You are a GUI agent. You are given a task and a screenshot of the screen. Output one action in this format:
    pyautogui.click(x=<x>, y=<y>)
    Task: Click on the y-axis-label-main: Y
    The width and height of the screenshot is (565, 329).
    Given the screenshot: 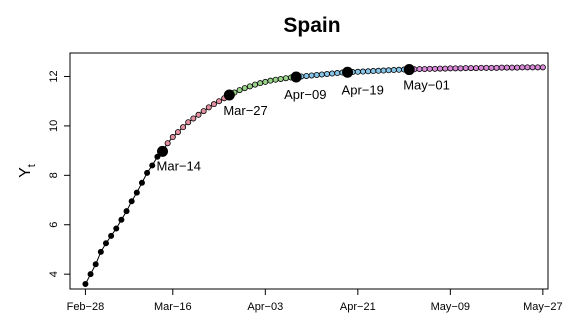 What is the action you would take?
    pyautogui.click(x=25, y=172)
    